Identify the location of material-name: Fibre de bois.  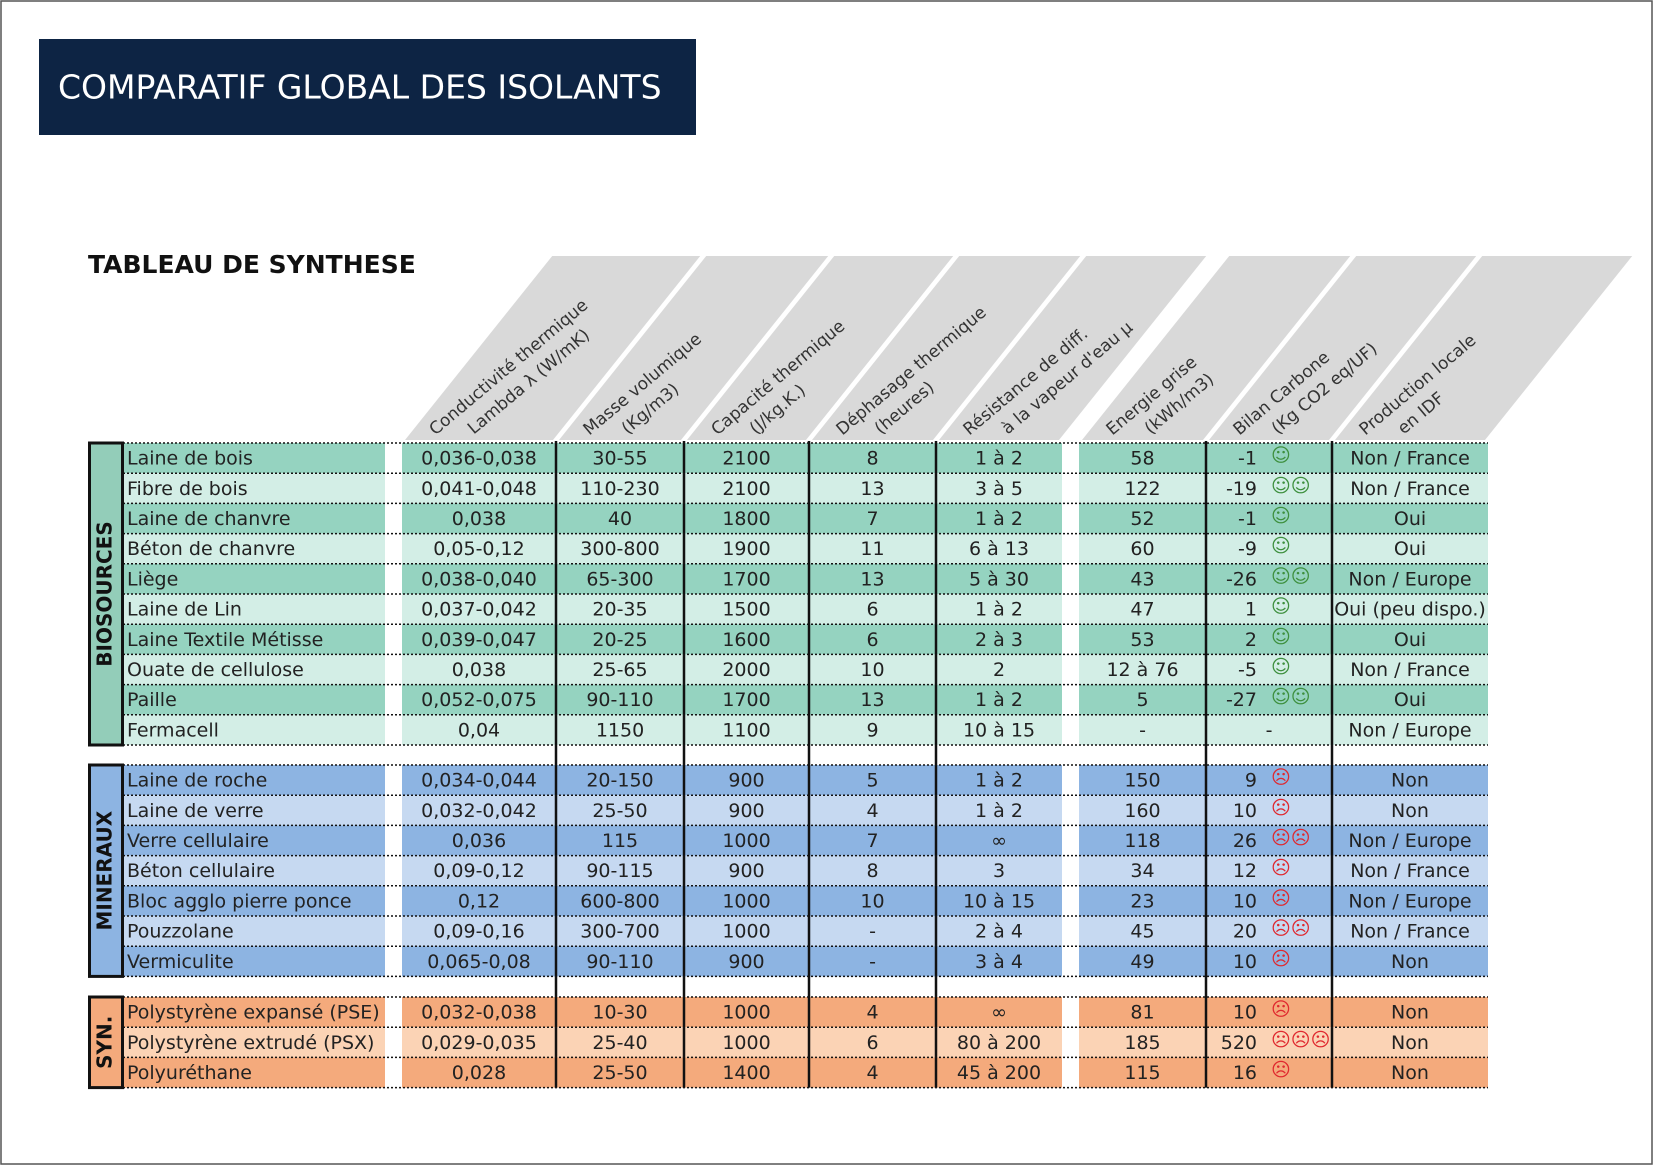
(187, 489).